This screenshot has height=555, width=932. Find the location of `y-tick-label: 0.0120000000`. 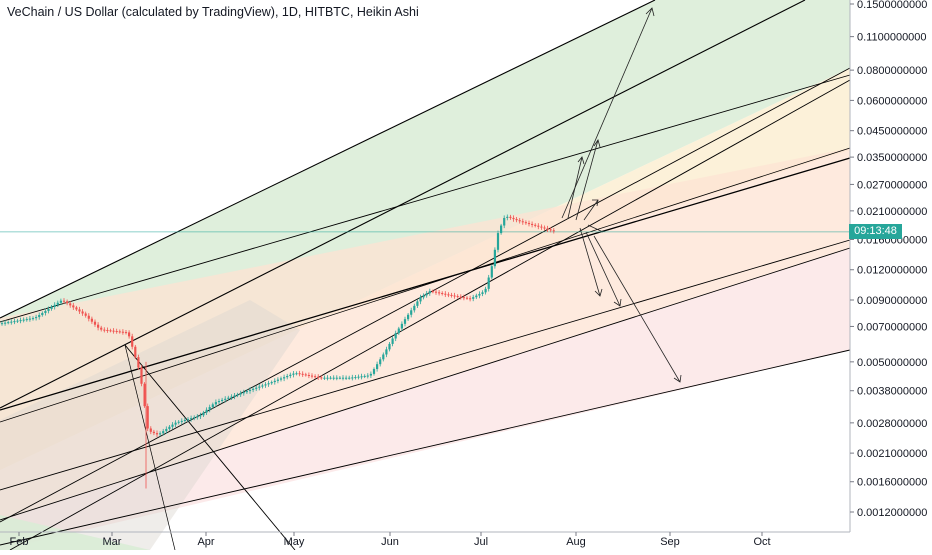

y-tick-label: 0.0120000000 is located at coordinates (892, 271).